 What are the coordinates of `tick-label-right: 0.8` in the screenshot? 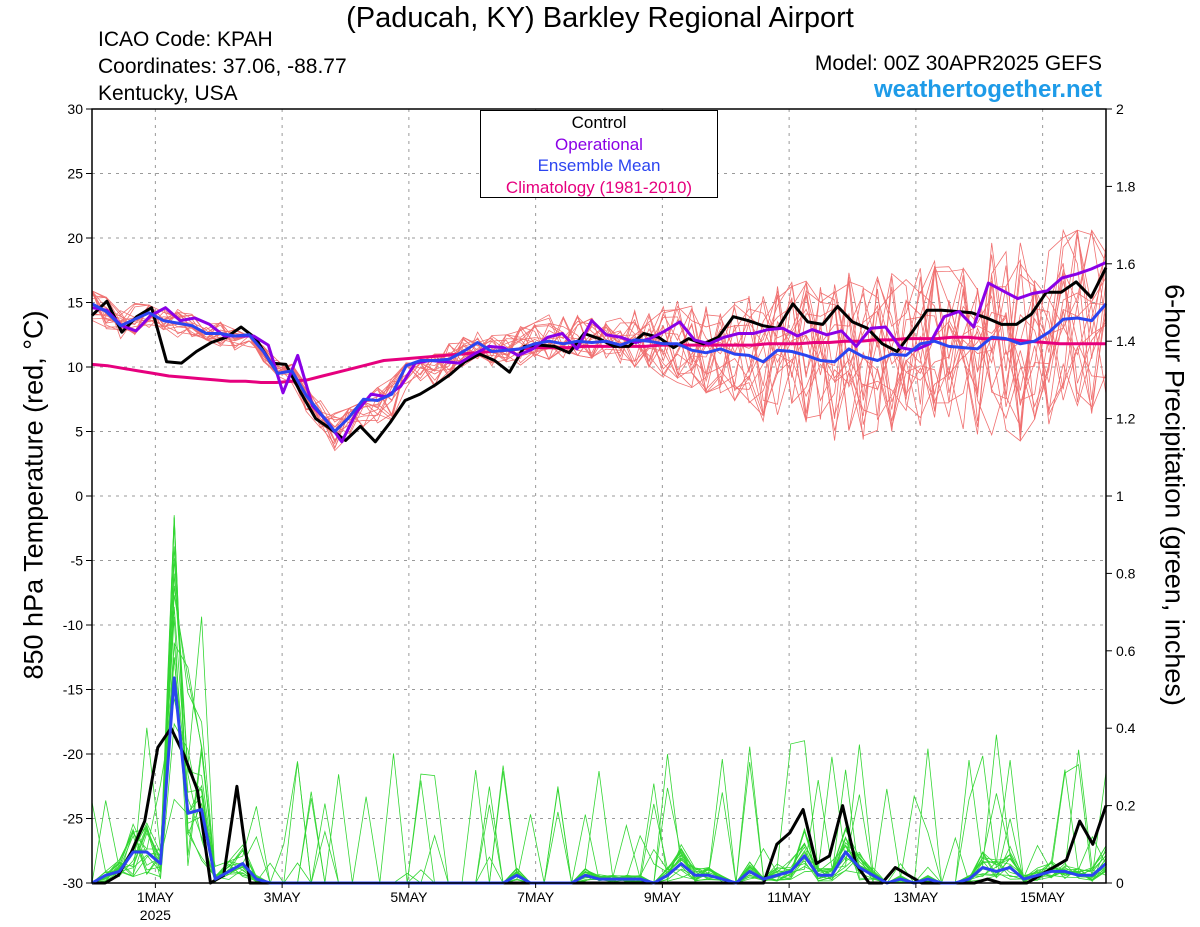 It's located at (1126, 573).